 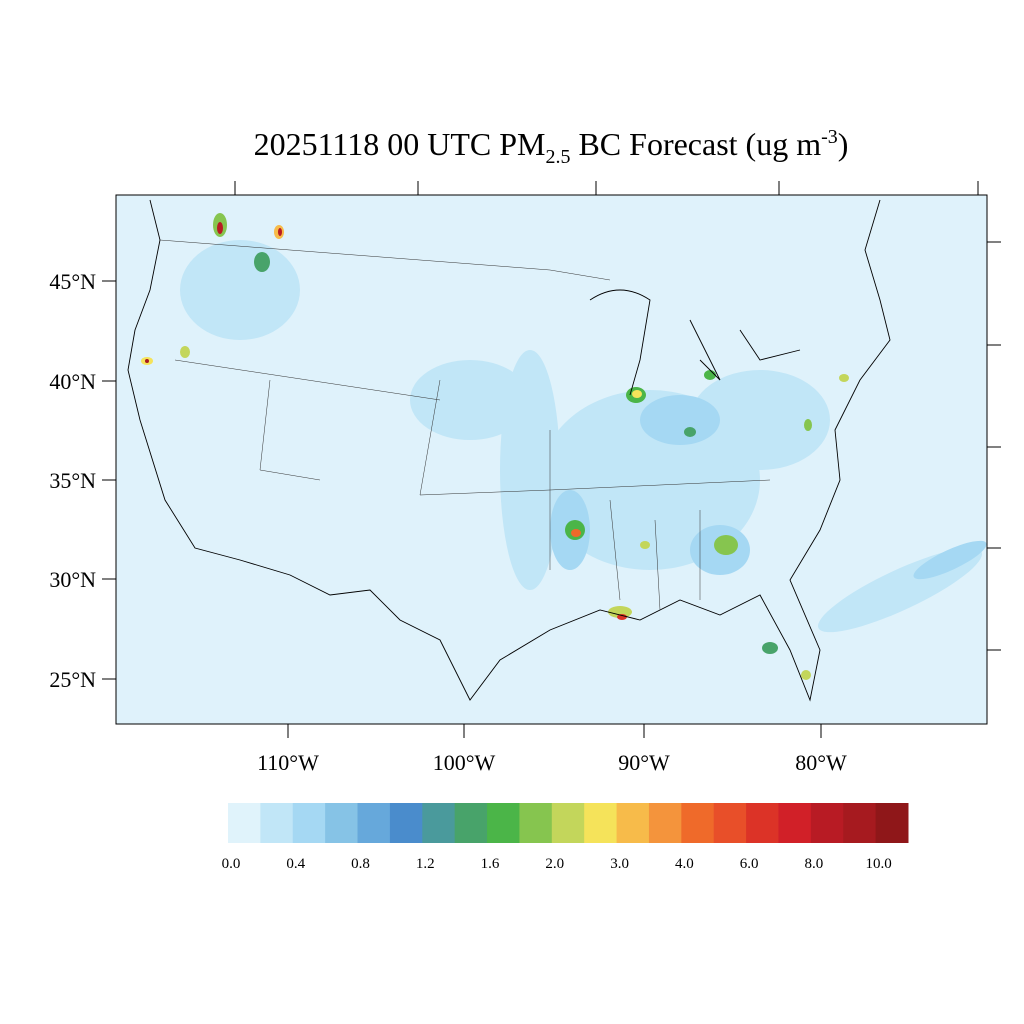 What do you see at coordinates (72, 381) in the screenshot?
I see `latitude-label: 40°N` at bounding box center [72, 381].